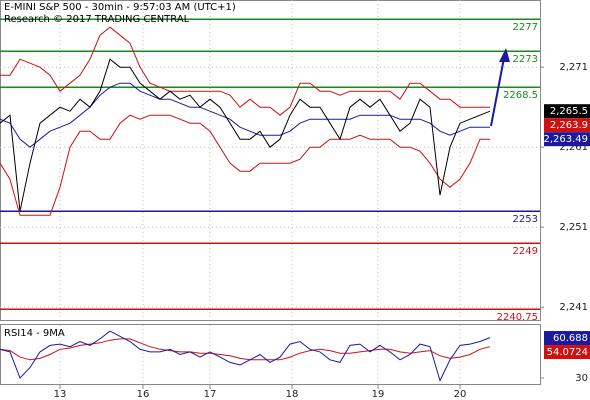 The width and height of the screenshot is (590, 400). What do you see at coordinates (525, 219) in the screenshot?
I see `level-label: 2253` at bounding box center [525, 219].